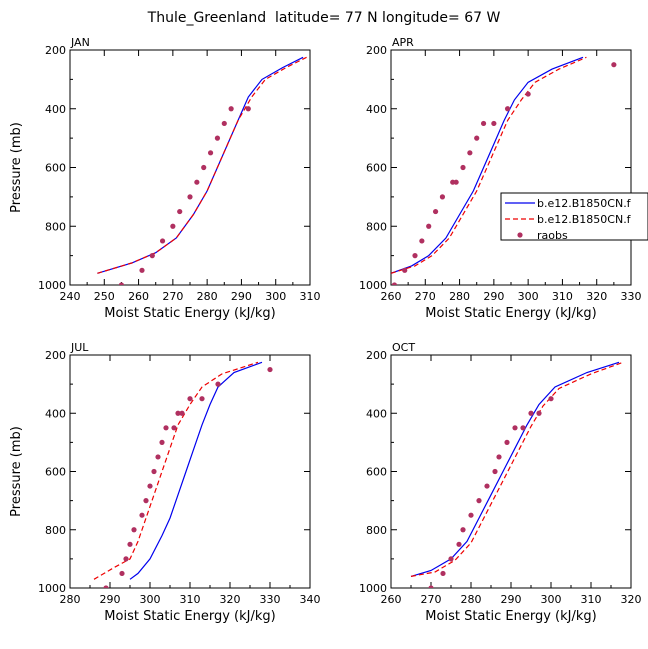 The image size is (648, 649). I want to click on legend-label: b.e12.B1850CN.f, so click(584, 219).